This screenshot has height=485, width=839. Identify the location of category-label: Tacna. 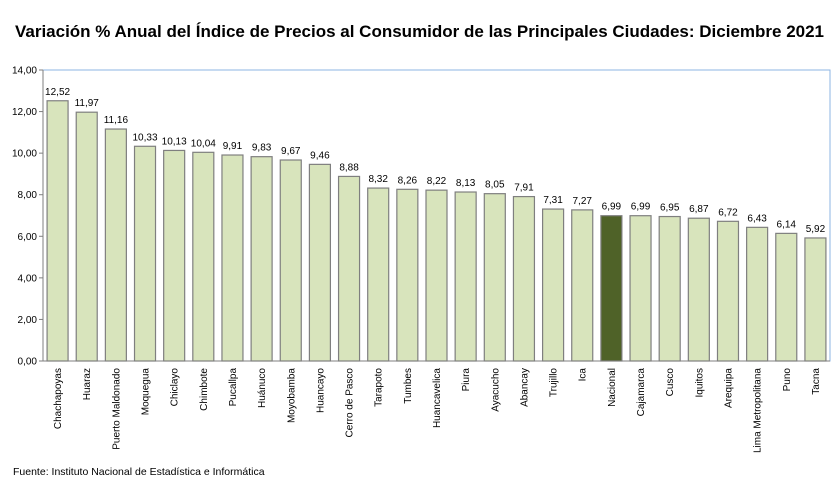
(816, 381).